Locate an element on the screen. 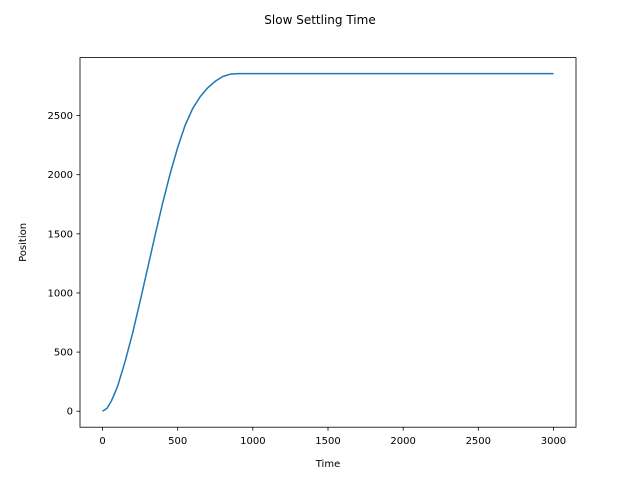 The width and height of the screenshot is (640, 480). y-axis-ticks: 0 500 1000 1500 2000 2500 is located at coordinates (64, 264).